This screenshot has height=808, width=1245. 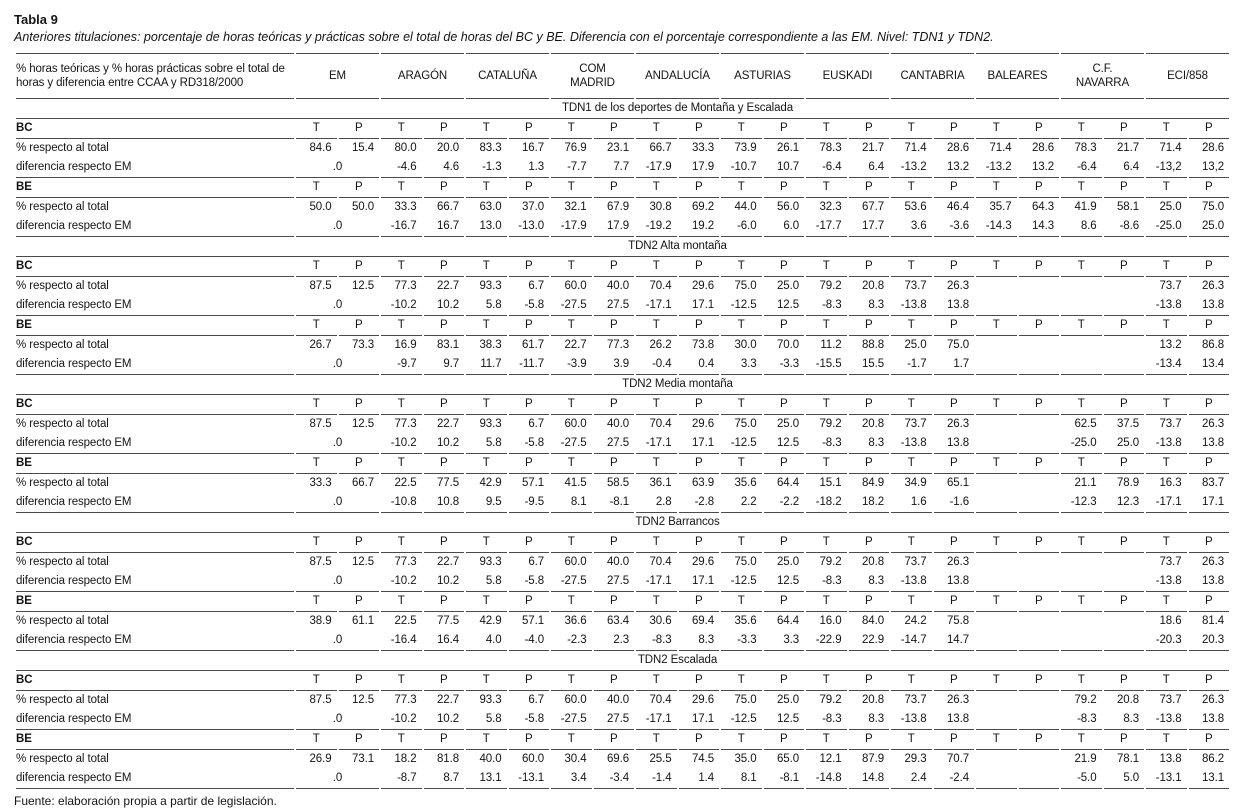 I want to click on value-cell: -8.1, so click(x=613, y=503).